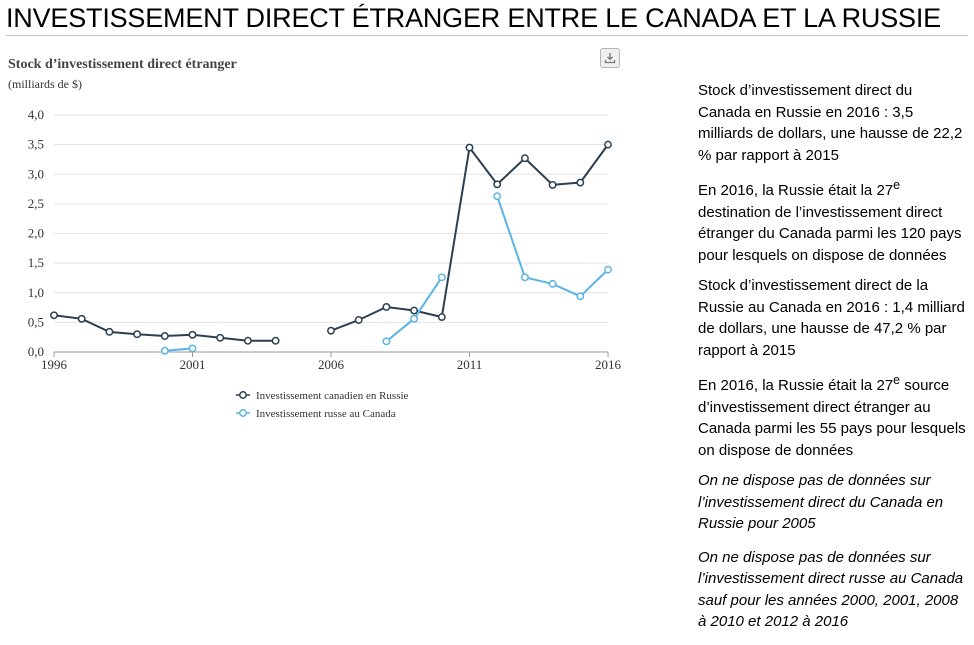 The image size is (974, 645). What do you see at coordinates (54, 364) in the screenshot?
I see `x-tick-label: 1996` at bounding box center [54, 364].